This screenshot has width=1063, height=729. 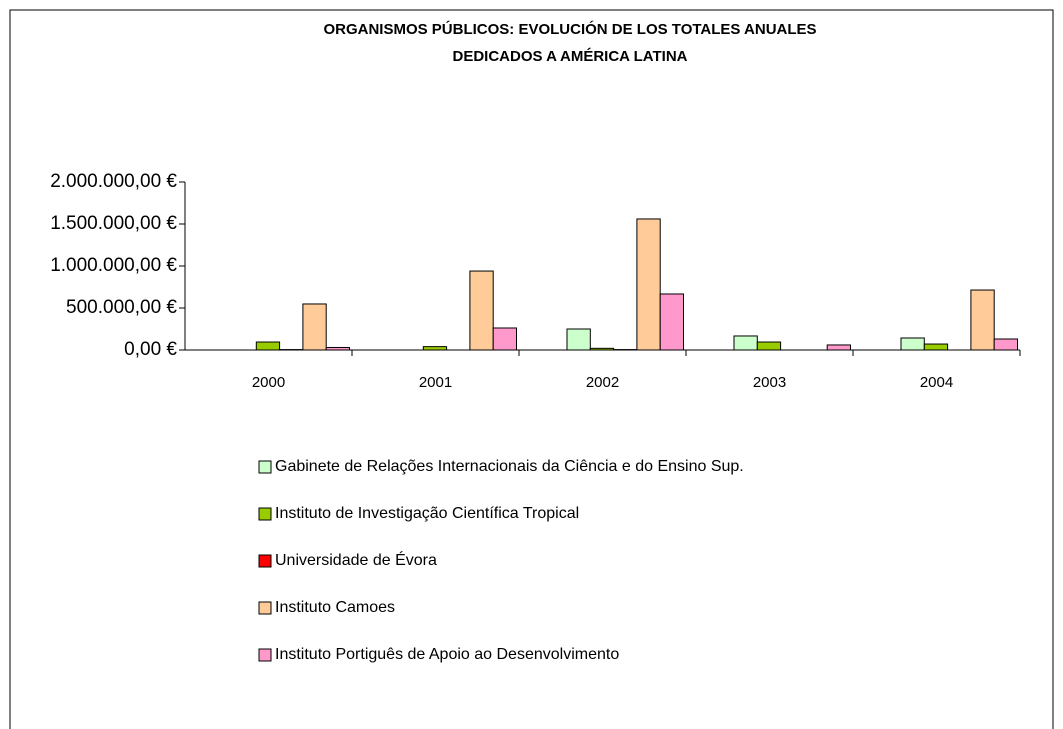 What do you see at coordinates (113, 223) in the screenshot?
I see `y-tick-label: 1.500.000,00 €` at bounding box center [113, 223].